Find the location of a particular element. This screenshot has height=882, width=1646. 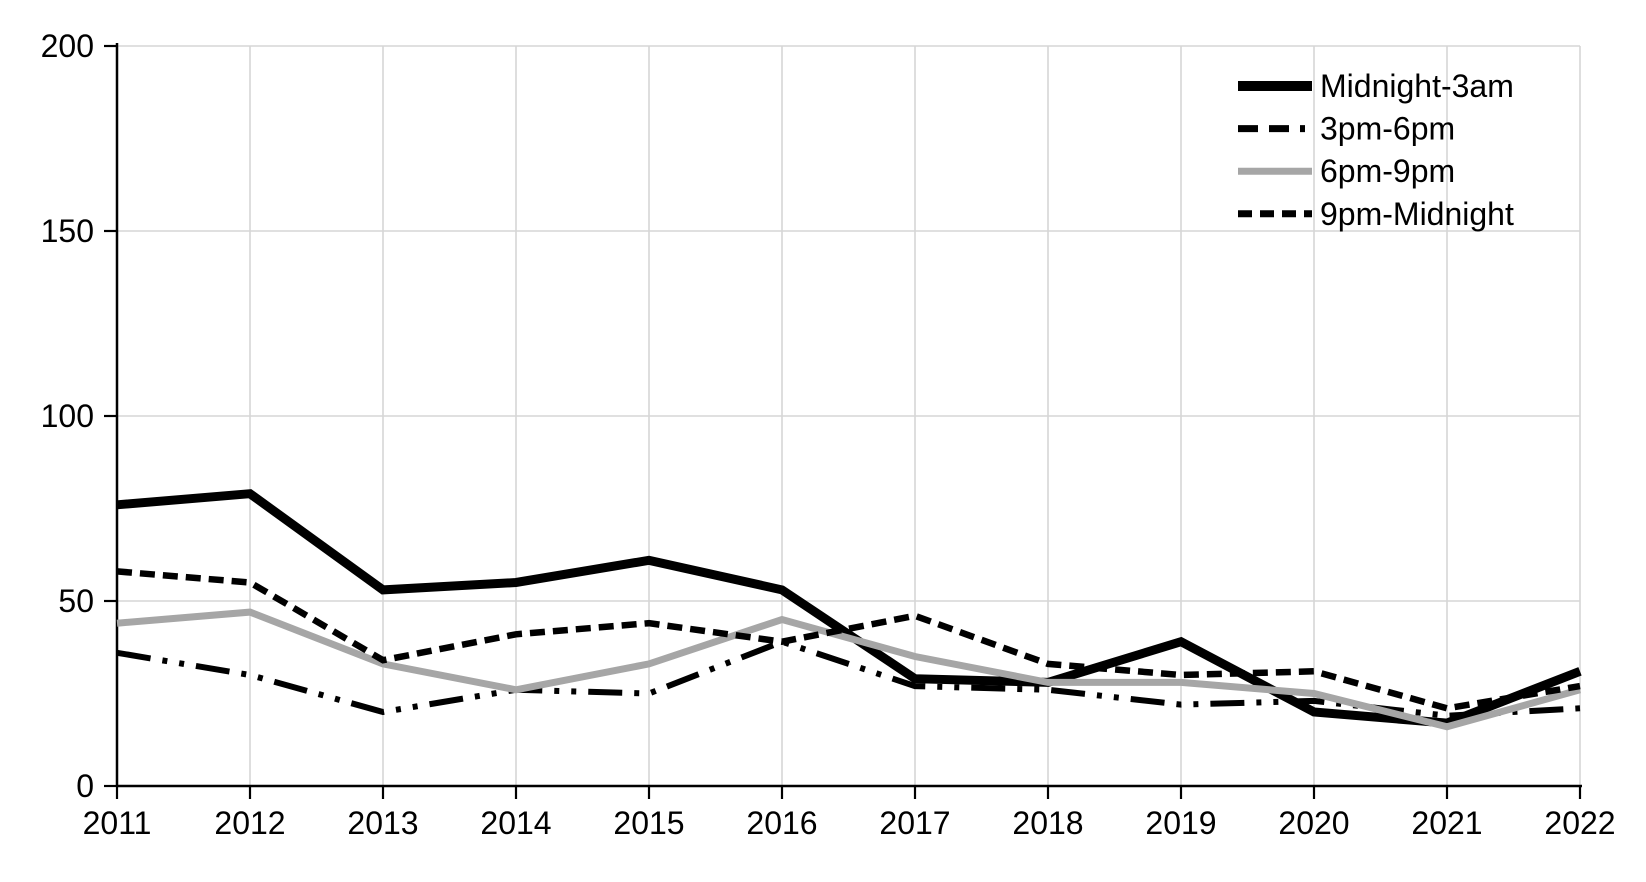

legend-item-midnight-3am: Midnight-3am is located at coordinates (1376, 86).